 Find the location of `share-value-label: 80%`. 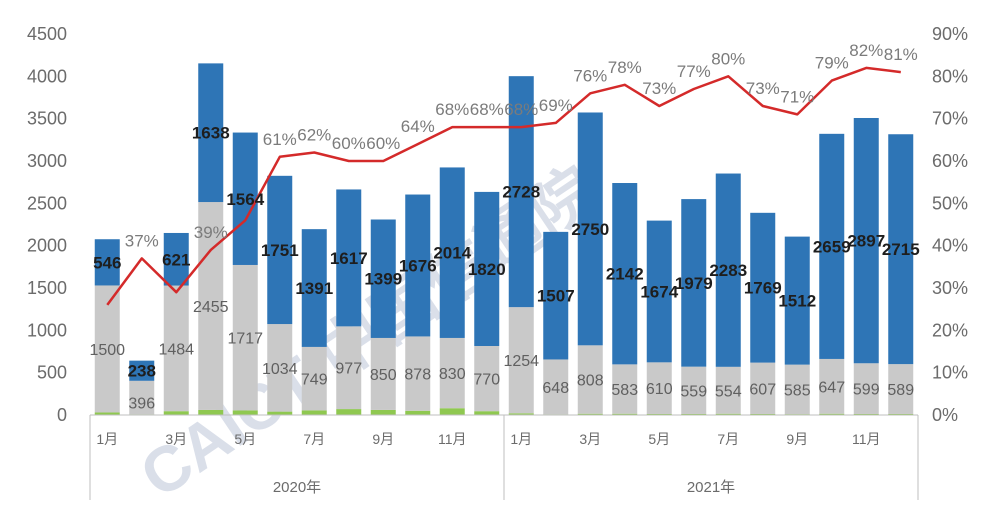

share-value-label: 80% is located at coordinates (728, 58).